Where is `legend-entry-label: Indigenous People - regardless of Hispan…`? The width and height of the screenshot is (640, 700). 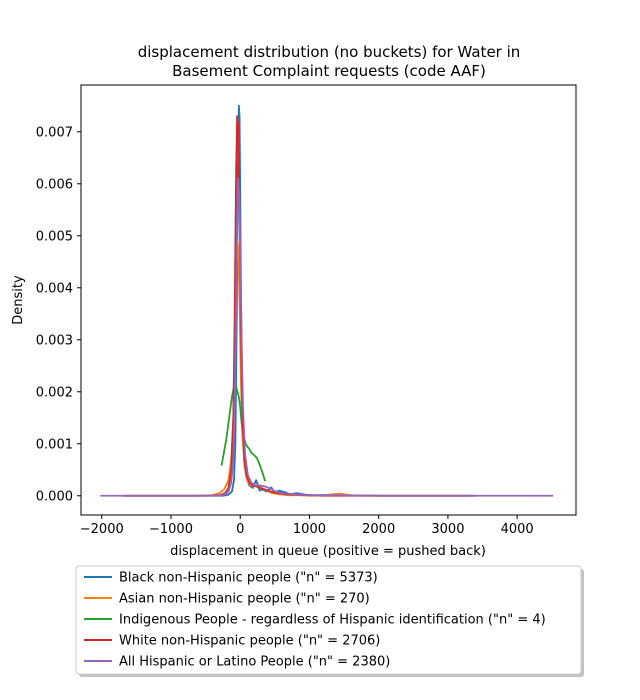 legend-entry-label: Indigenous People - regardless of Hispan… is located at coordinates (332, 620).